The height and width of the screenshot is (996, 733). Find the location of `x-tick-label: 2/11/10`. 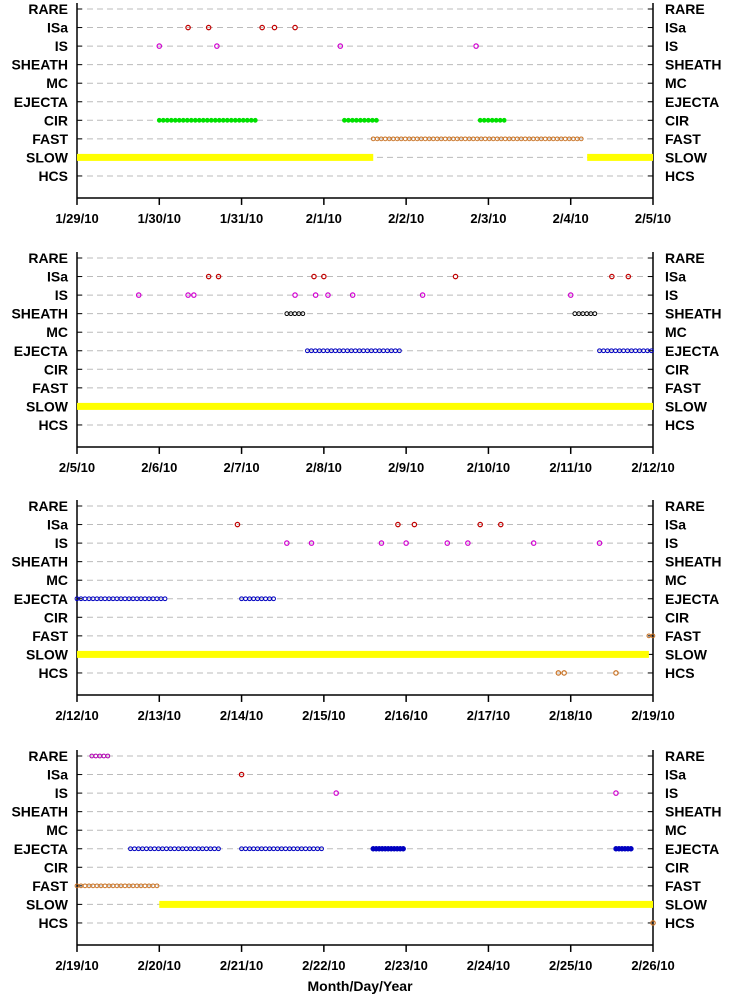

x-tick-label: 2/11/10 is located at coordinates (570, 467).